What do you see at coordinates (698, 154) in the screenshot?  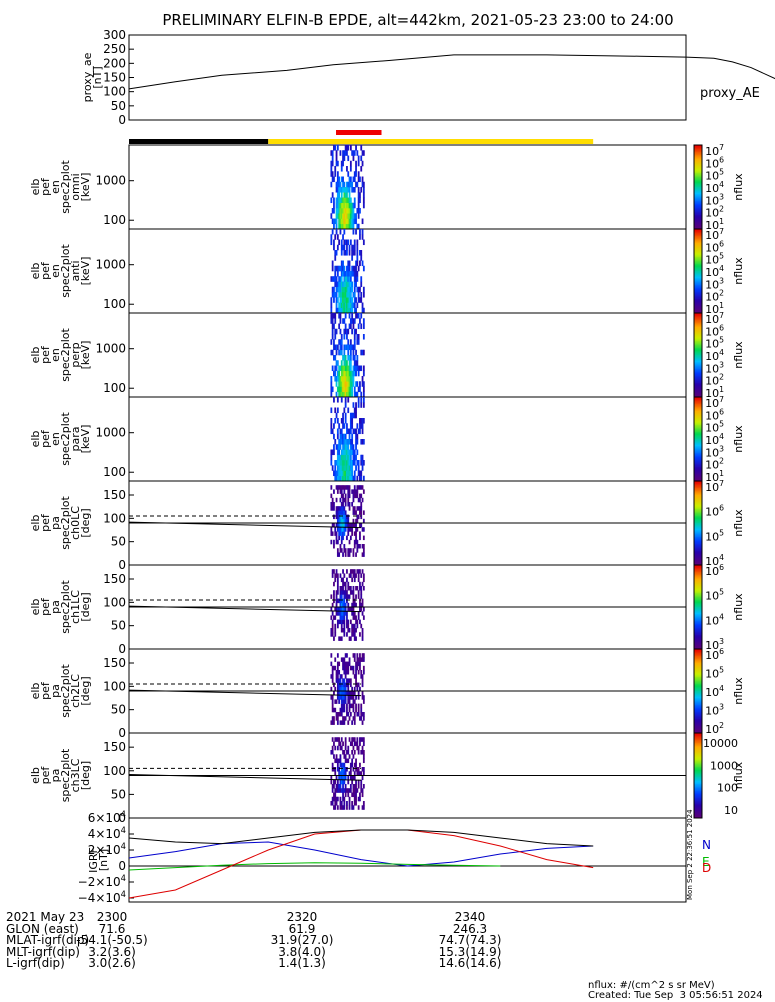 I see `en_omni-colorbar-segment` at bounding box center [698, 154].